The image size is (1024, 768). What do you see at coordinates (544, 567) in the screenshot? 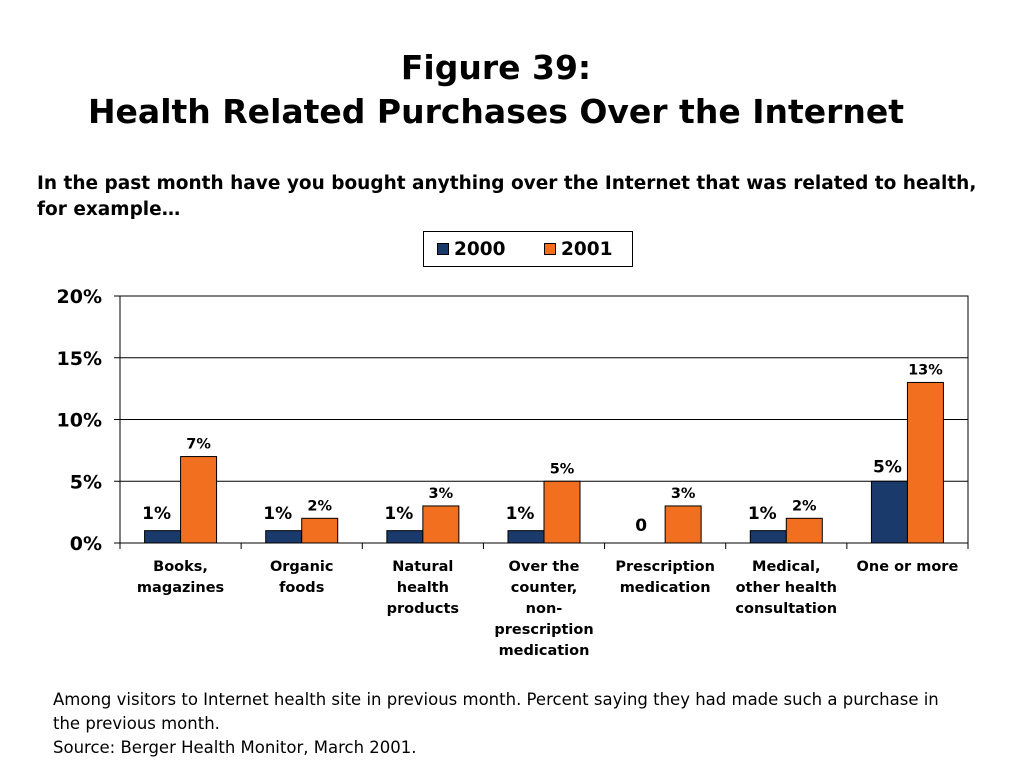
I see `x-category-label-line: Over the` at bounding box center [544, 567].